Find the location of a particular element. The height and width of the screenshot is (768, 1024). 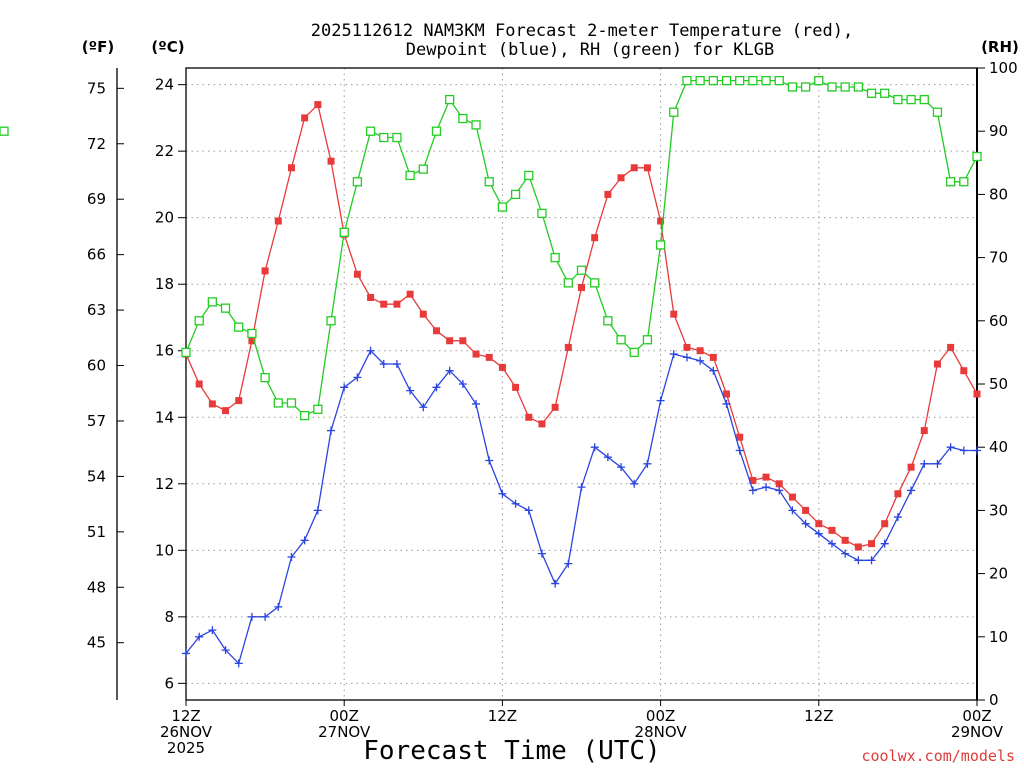

rh-tick-labels: 0 10 20 30 40 50 60 70 80 90 100 is located at coordinates (997, 384).